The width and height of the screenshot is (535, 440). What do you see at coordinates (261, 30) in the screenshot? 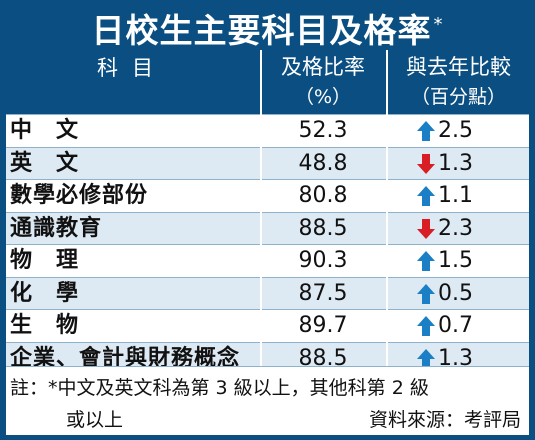
I see `title-text: 日校生主要科目及格率` at bounding box center [261, 30].